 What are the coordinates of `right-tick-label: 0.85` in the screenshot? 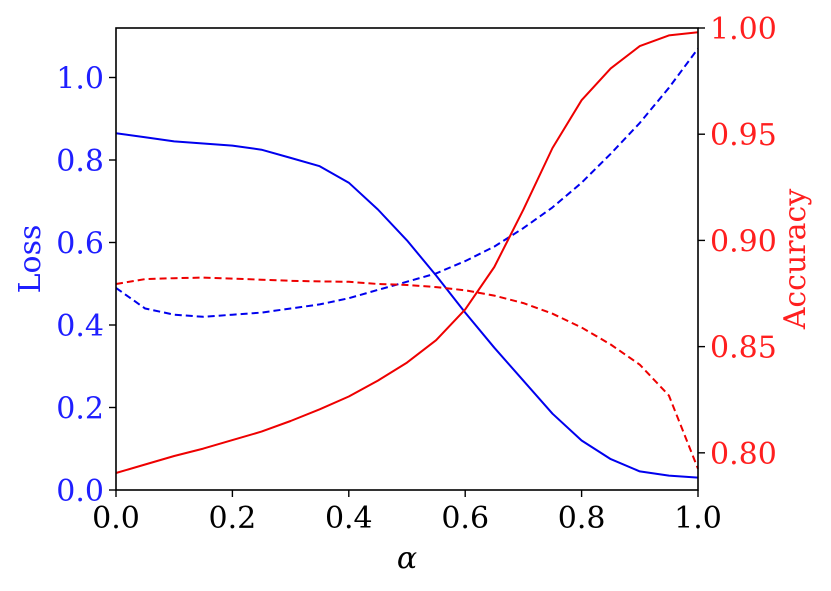 It's located at (743, 348).